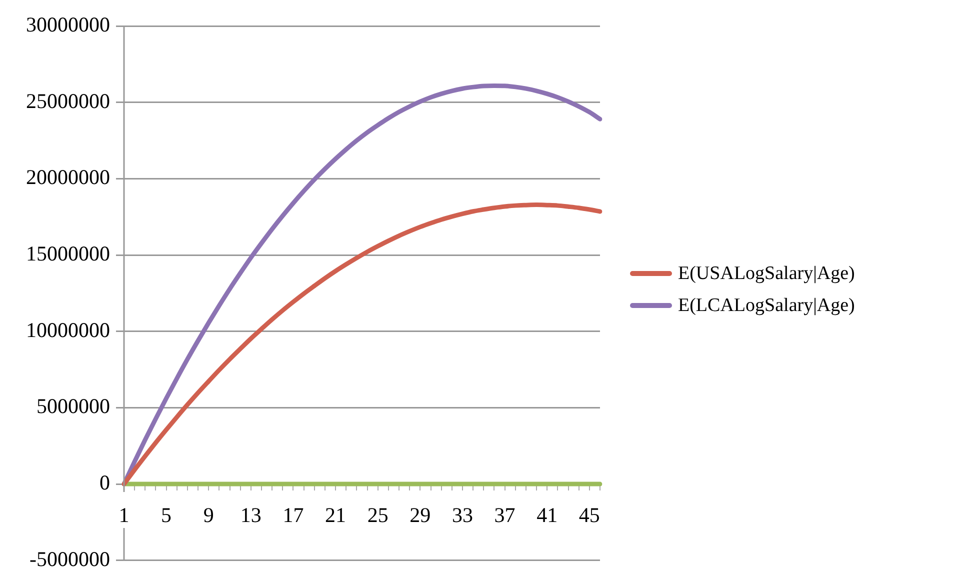  Describe the element at coordinates (377, 515) in the screenshot. I see `x-tick-label: 25` at that location.